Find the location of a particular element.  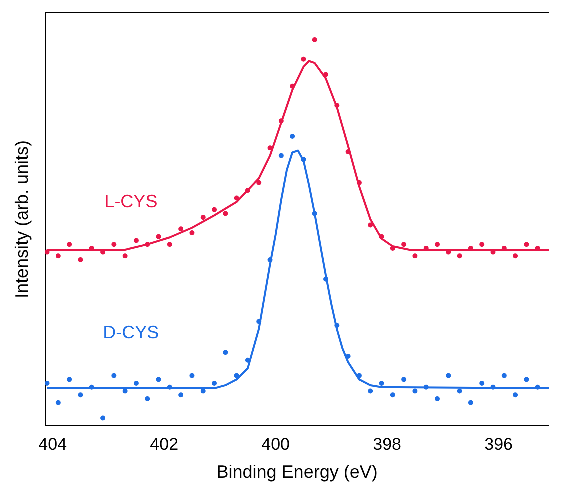

x-tick-label: 396 is located at coordinates (499, 444).